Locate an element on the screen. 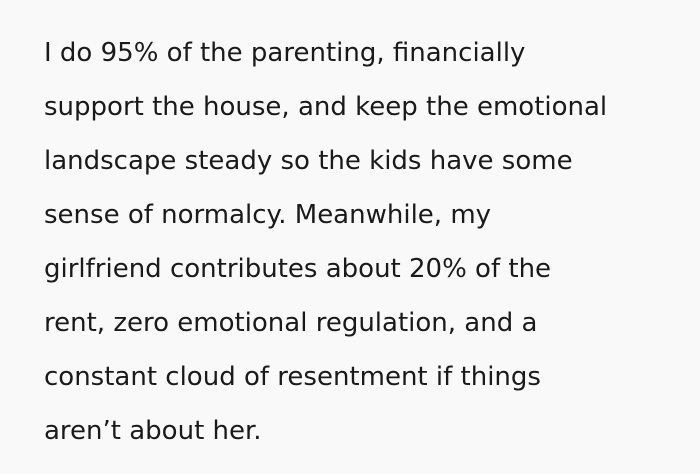 The height and width of the screenshot is (474, 700). text-line: aren’t about her. is located at coordinates (153, 431).